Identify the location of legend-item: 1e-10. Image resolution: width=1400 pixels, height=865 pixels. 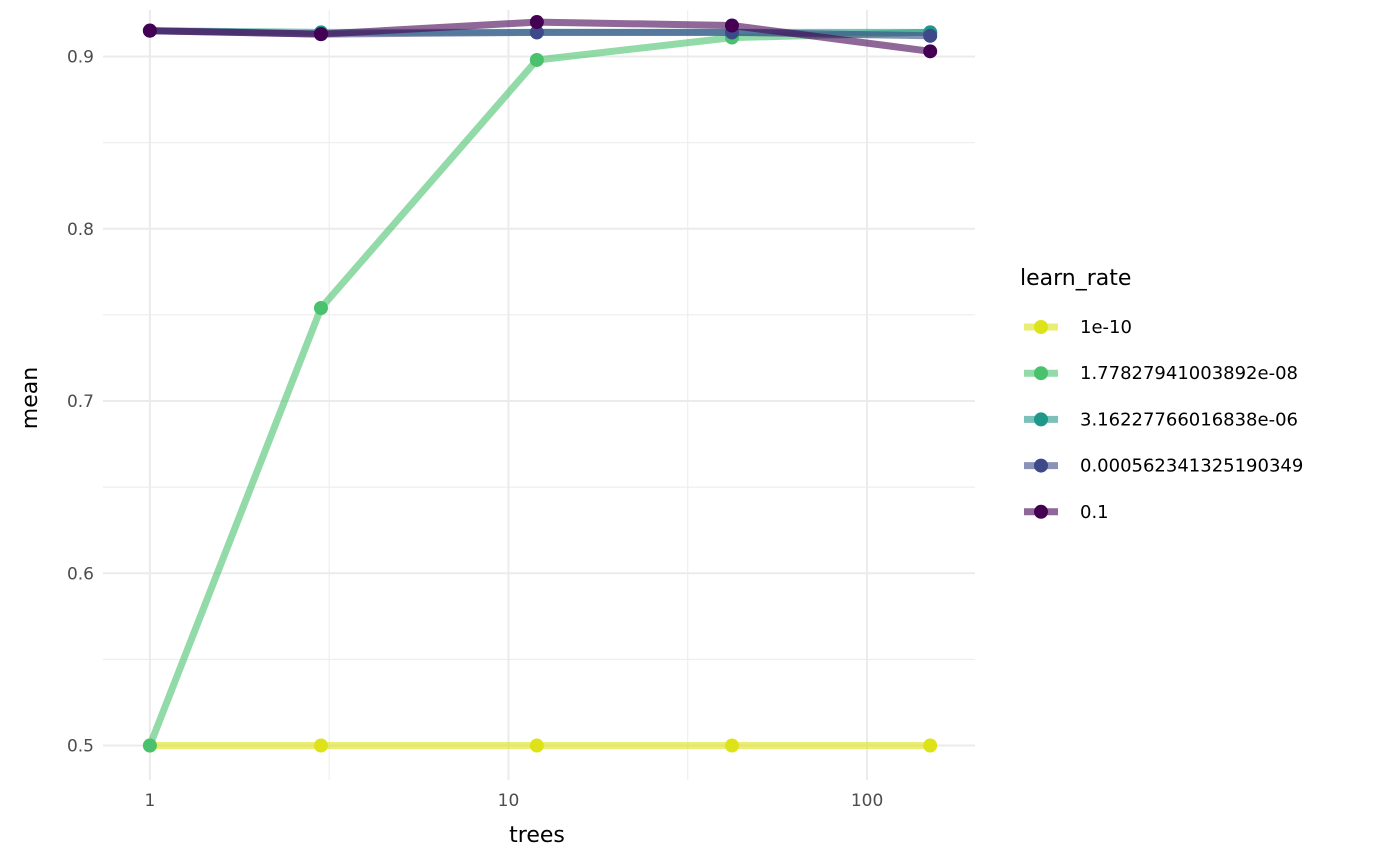
(1078, 327).